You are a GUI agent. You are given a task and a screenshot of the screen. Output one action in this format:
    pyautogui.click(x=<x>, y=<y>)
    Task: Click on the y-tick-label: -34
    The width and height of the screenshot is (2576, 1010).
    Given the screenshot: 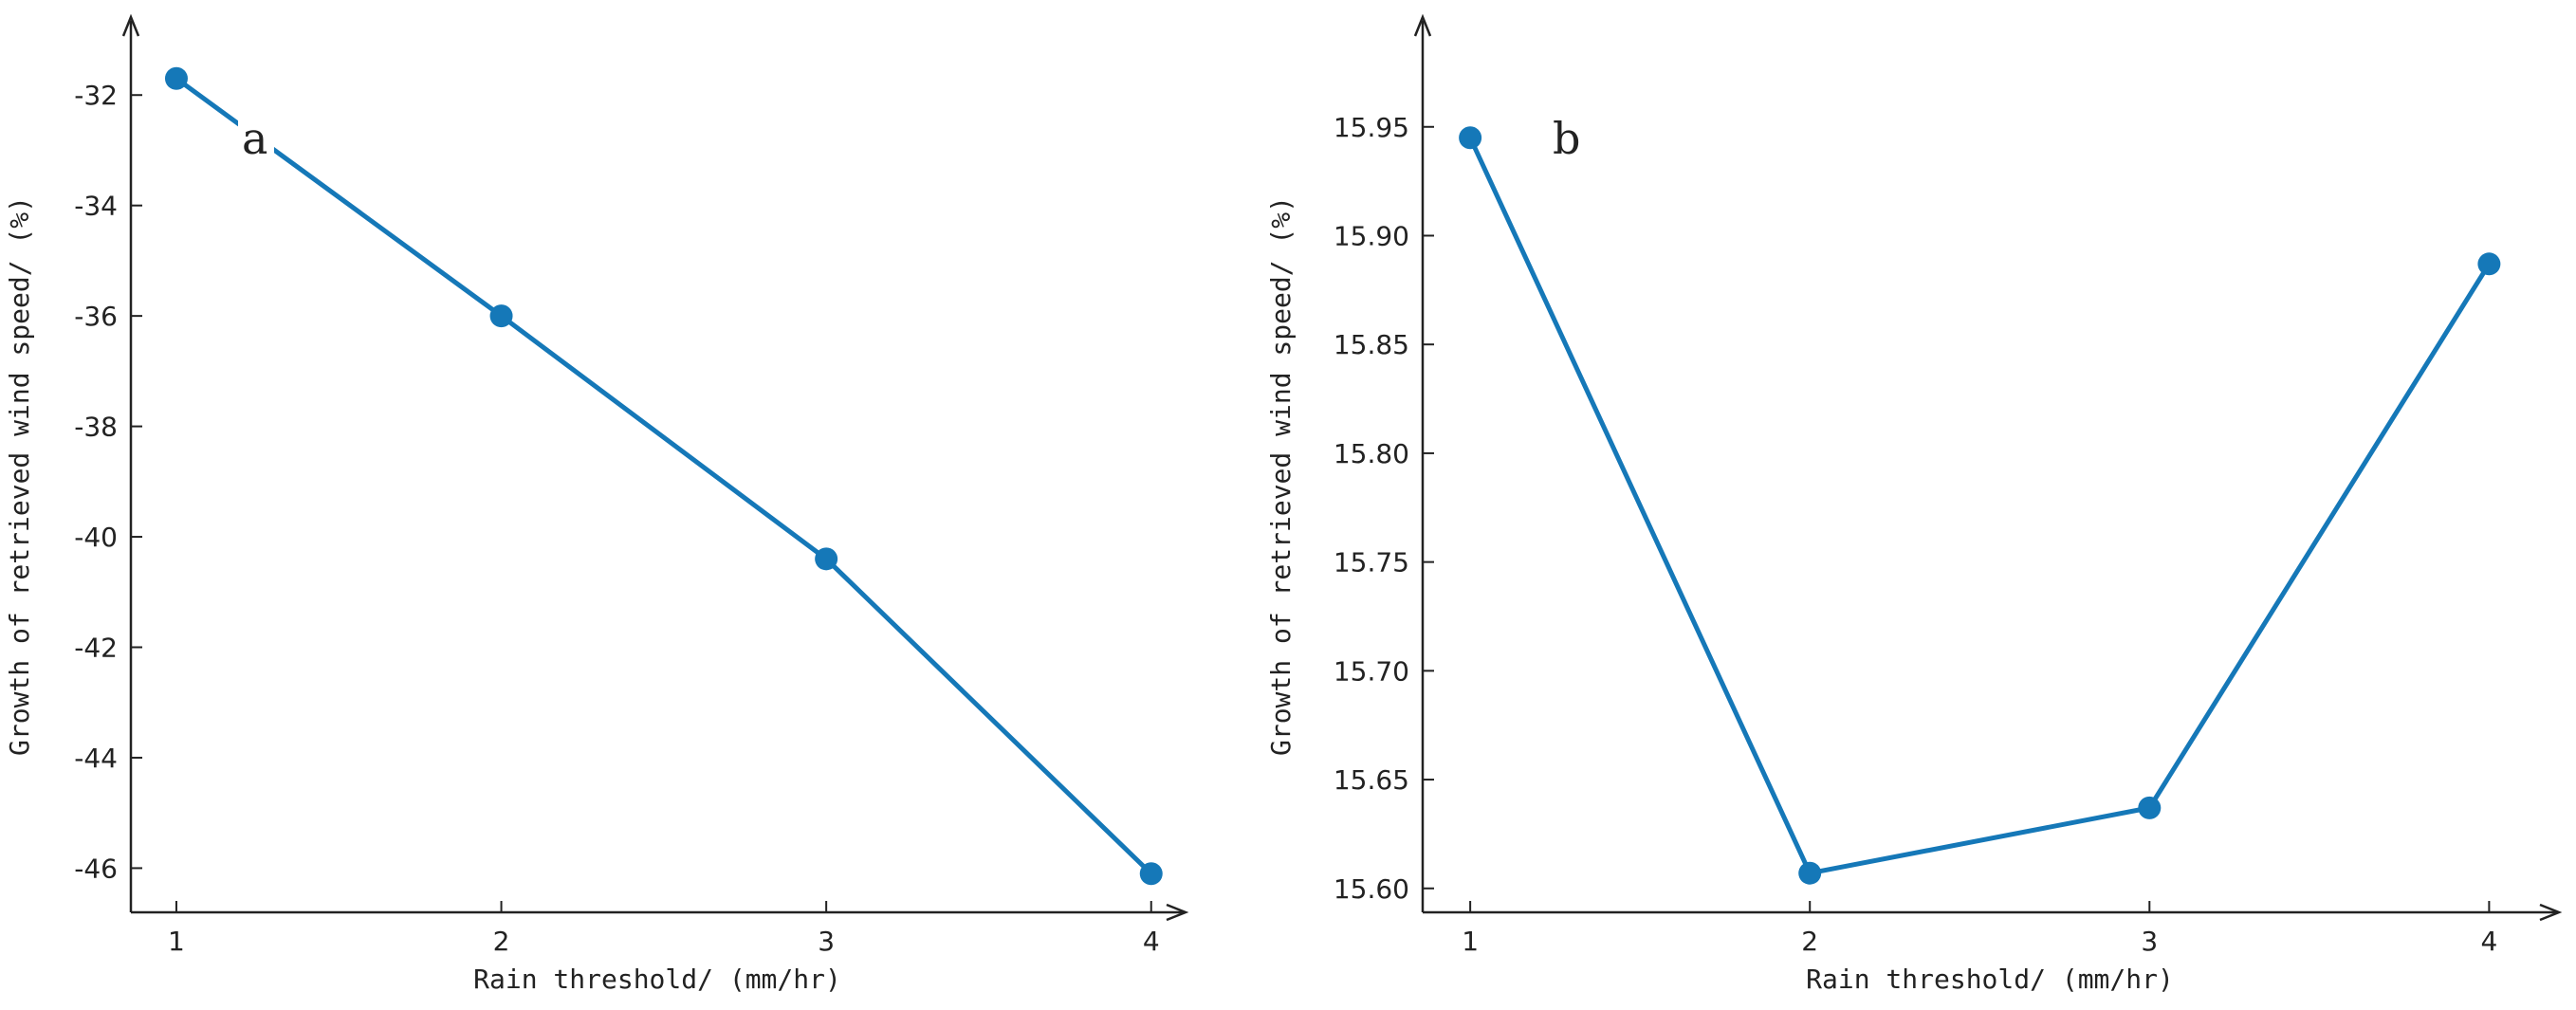 What is the action you would take?
    pyautogui.click(x=96, y=207)
    